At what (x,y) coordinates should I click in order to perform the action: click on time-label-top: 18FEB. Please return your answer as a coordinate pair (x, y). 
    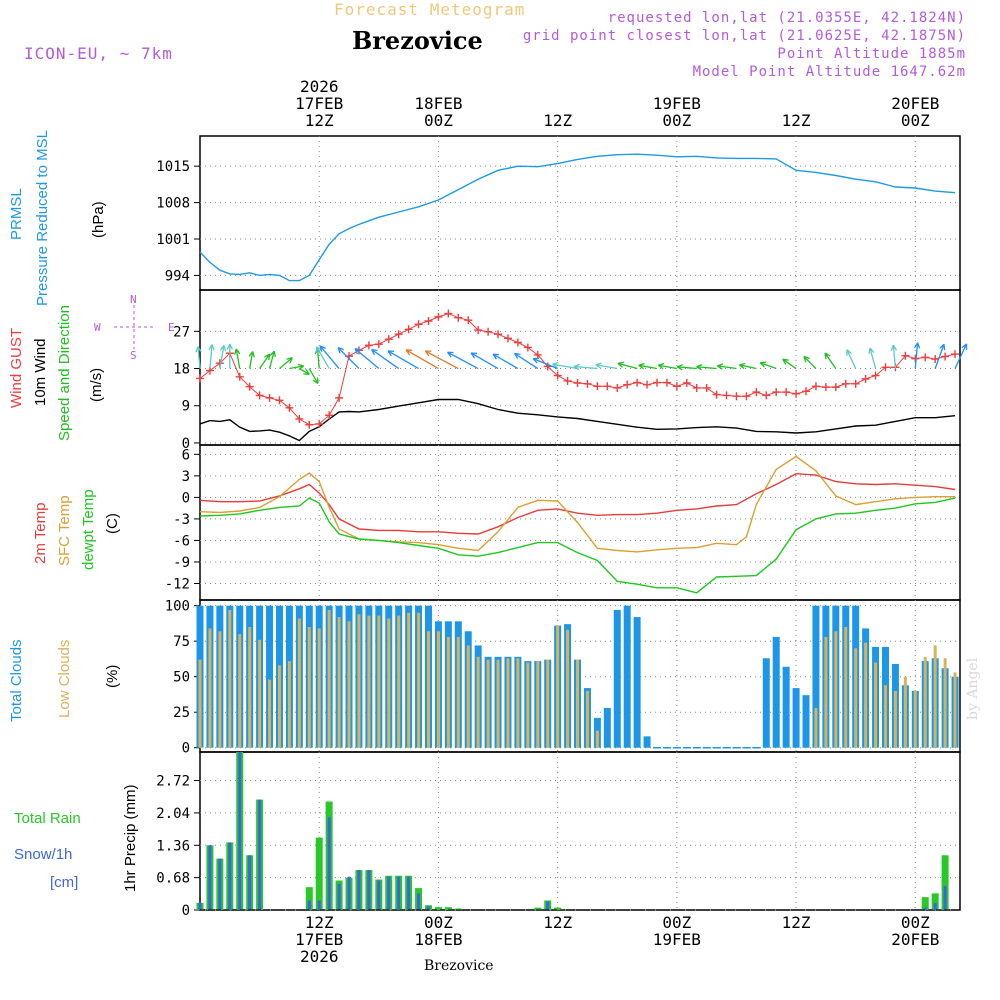
    Looking at the image, I should click on (438, 103).